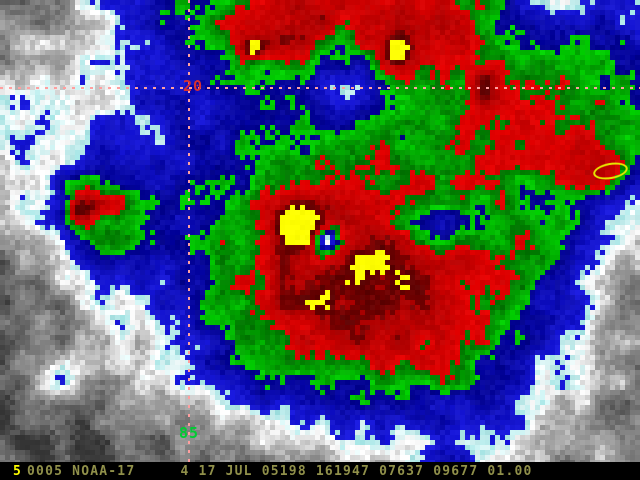 Image resolution: width=640 pixels, height=480 pixels. Describe the element at coordinates (193, 86) in the screenshot. I see `latitude-label: 20` at that location.